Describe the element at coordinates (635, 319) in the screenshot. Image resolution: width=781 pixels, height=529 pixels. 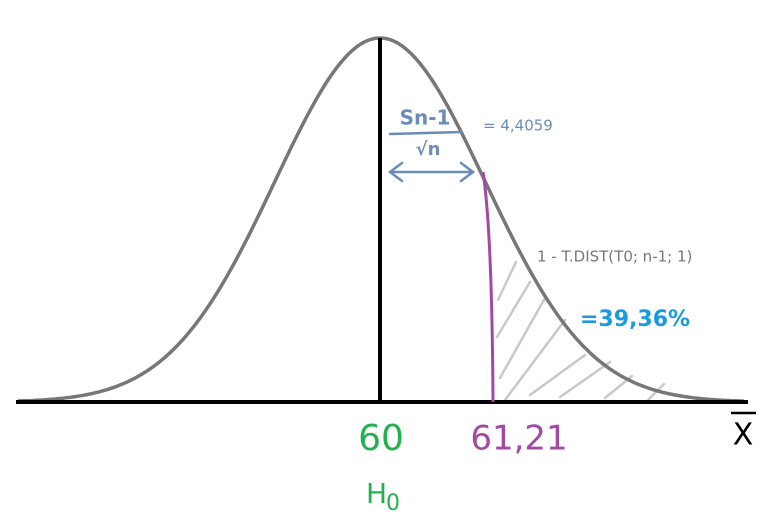
I see `result: =39,36%` at that location.